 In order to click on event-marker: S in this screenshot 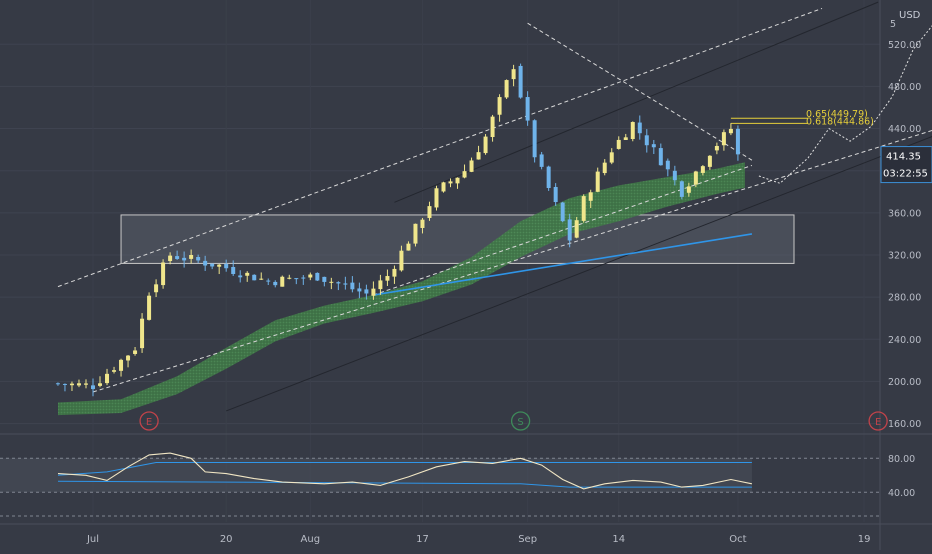, I will do `click(520, 421)`.